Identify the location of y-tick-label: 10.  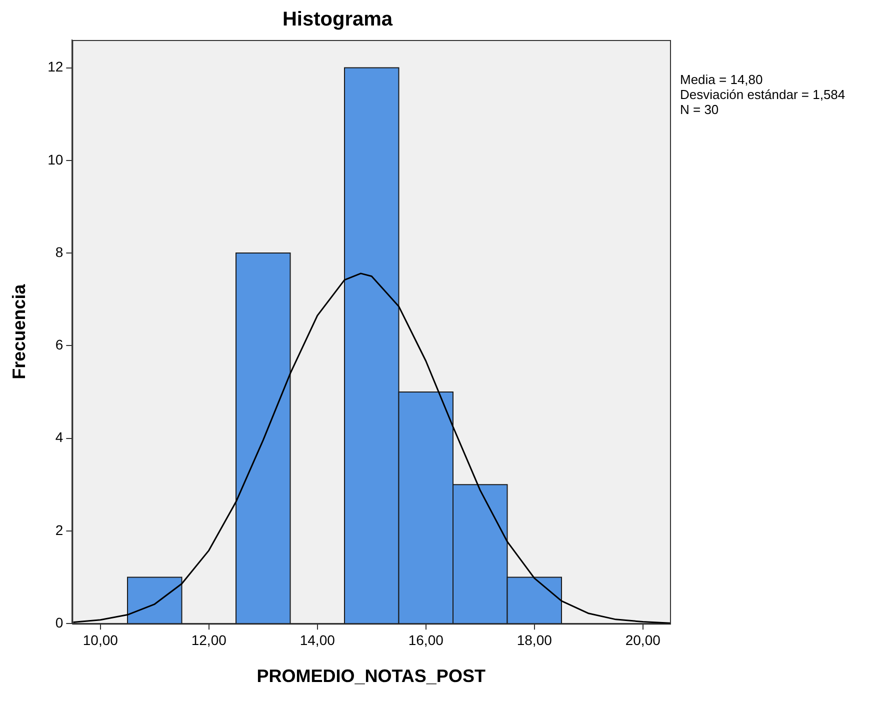
(56, 159).